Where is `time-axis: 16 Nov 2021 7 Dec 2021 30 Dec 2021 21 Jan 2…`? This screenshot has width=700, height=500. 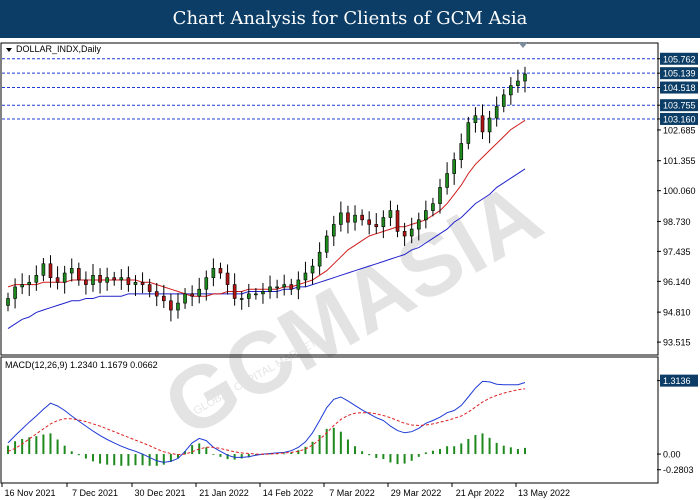
time-axis: 16 Nov 2021 7 Dec 2021 30 Dec 2021 21 Jan 2… is located at coordinates (285, 490).